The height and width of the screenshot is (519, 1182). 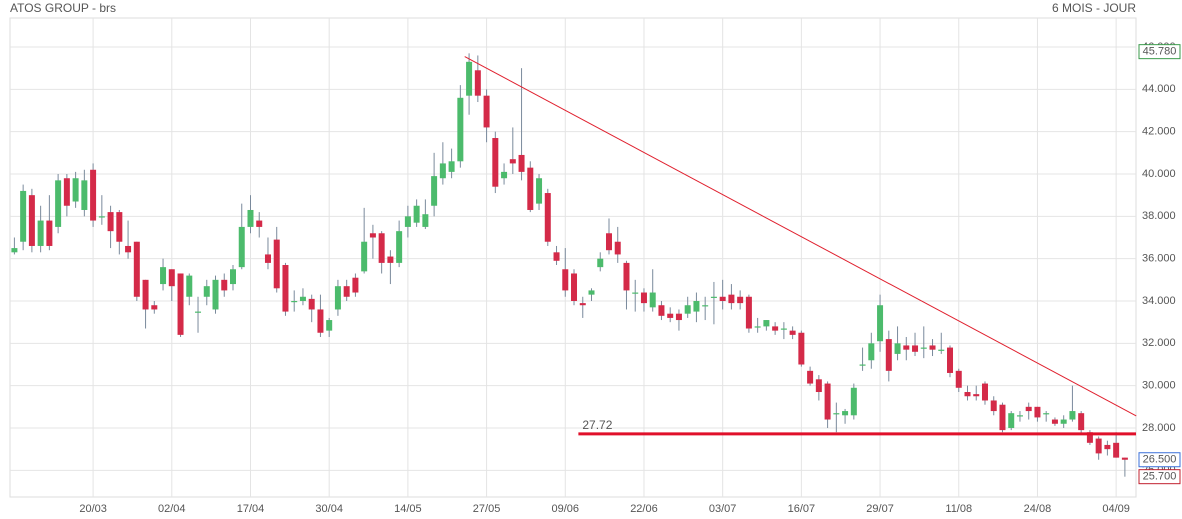 What do you see at coordinates (644, 509) in the screenshot?
I see `x-tick-label: 22/06` at bounding box center [644, 509].